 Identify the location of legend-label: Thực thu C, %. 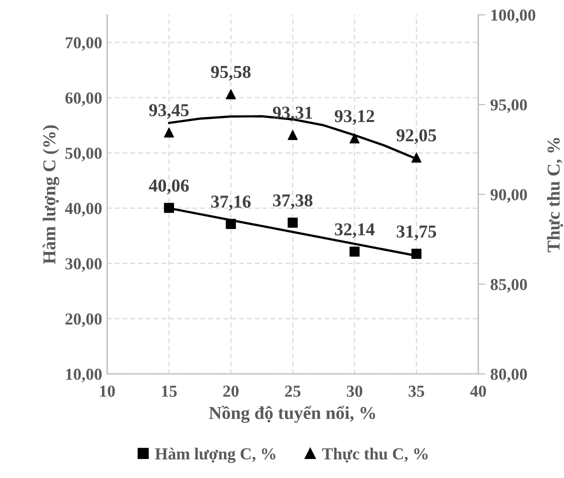
(375, 455).